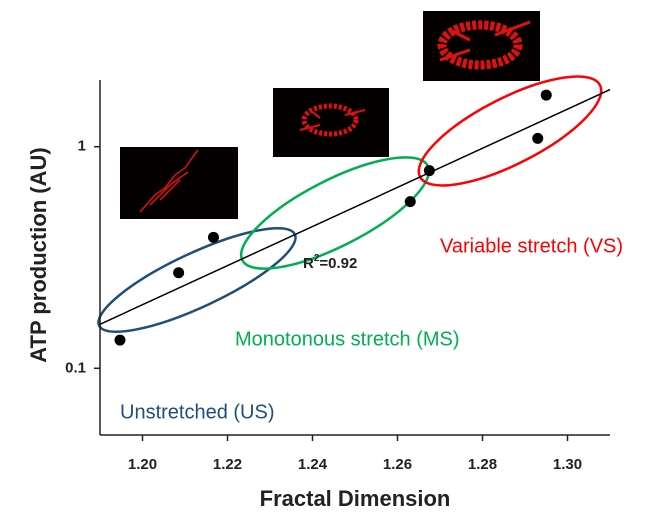  I want to click on x-tick-label: 1.22, so click(227, 464).